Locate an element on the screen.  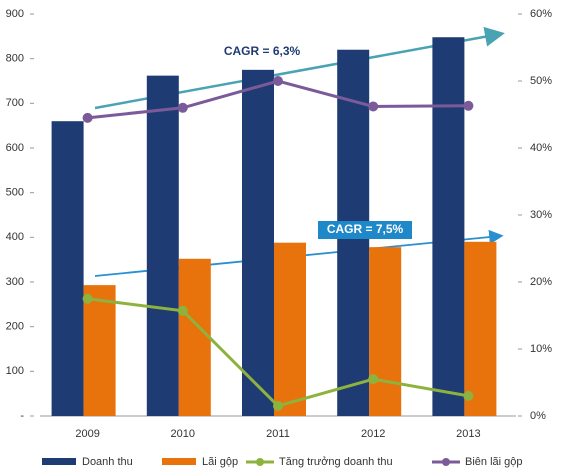
y-tick-label: 500 is located at coordinates (15, 193).